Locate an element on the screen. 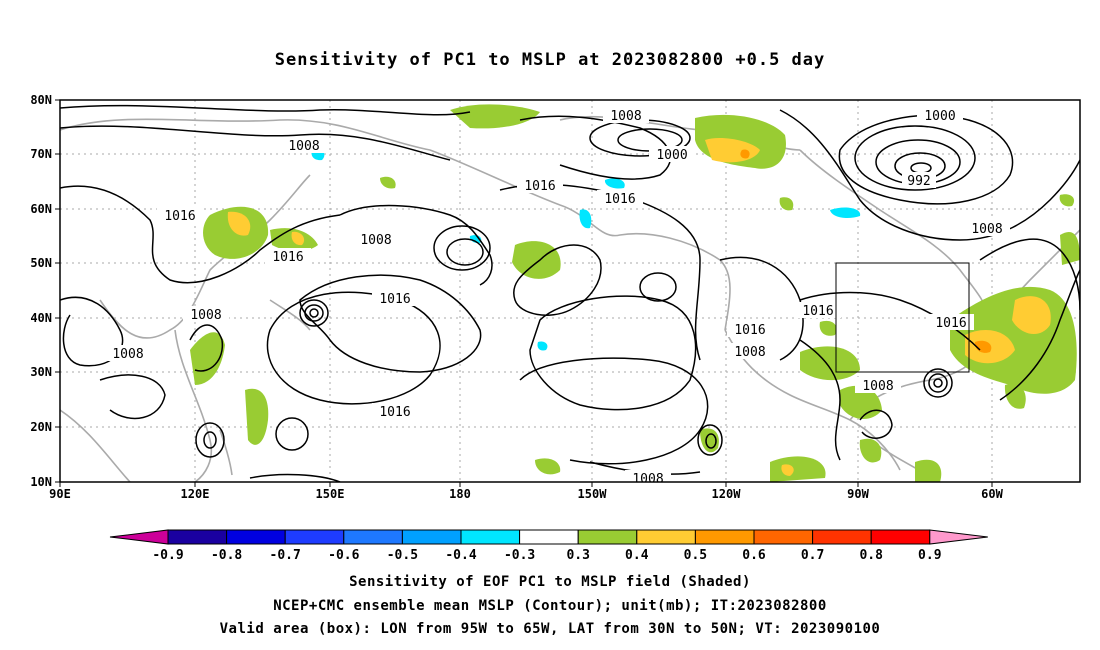 The height and width of the screenshot is (650, 1100). x-tick-label: 150E is located at coordinates (330, 494).